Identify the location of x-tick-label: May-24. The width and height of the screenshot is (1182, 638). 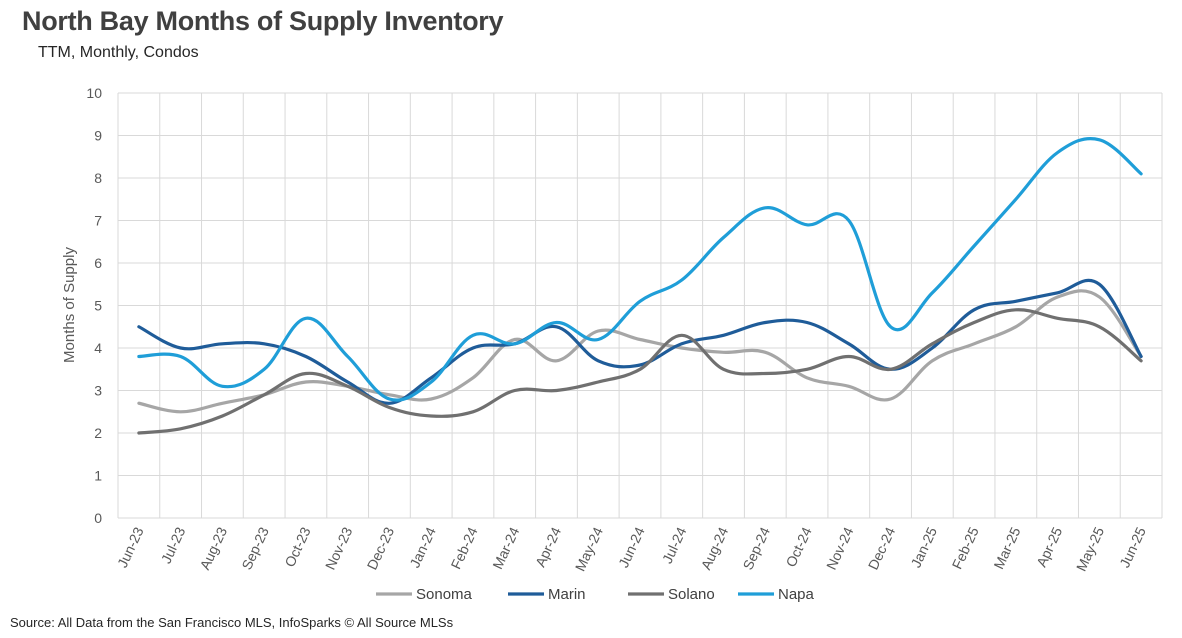
(589, 548).